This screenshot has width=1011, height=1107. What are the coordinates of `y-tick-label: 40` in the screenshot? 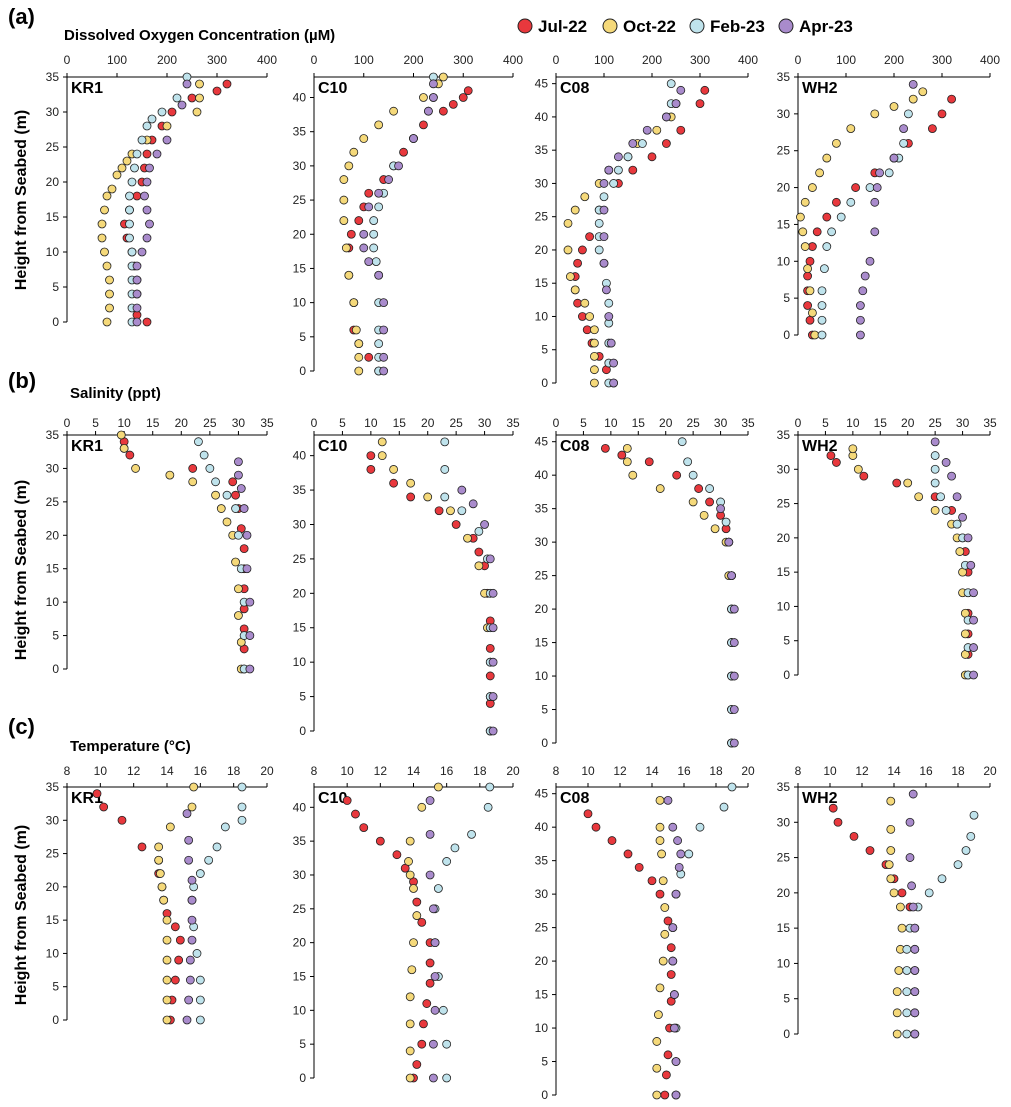 It's located at (542, 117).